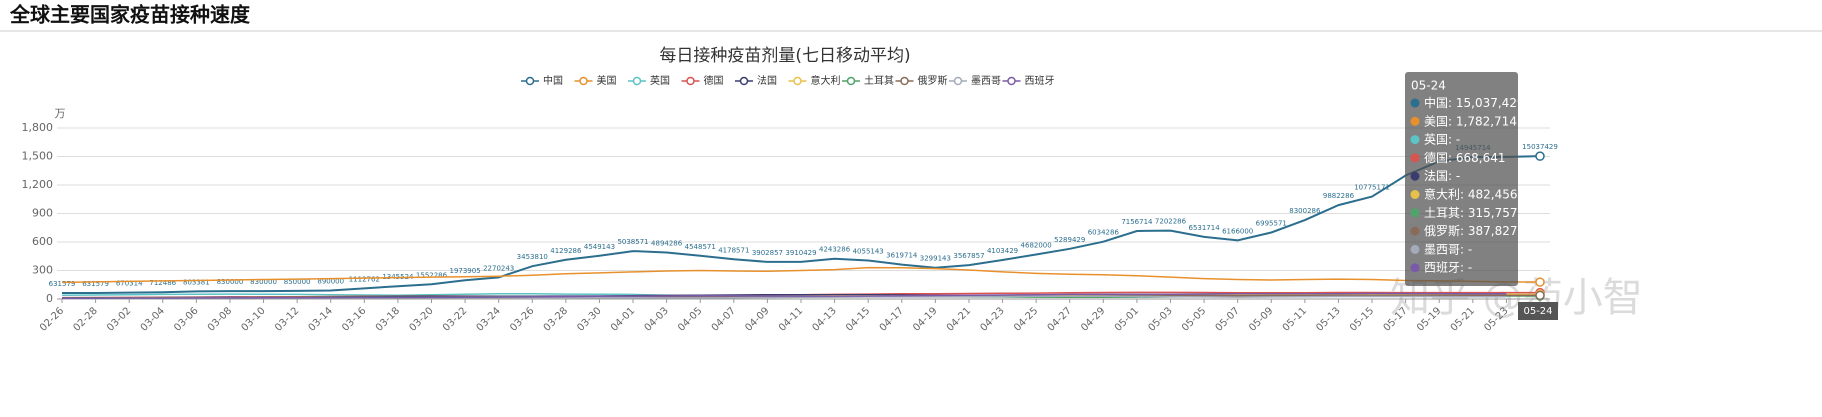  Describe the element at coordinates (935, 259) in the screenshot. I see `data-label: 3299143` at that location.